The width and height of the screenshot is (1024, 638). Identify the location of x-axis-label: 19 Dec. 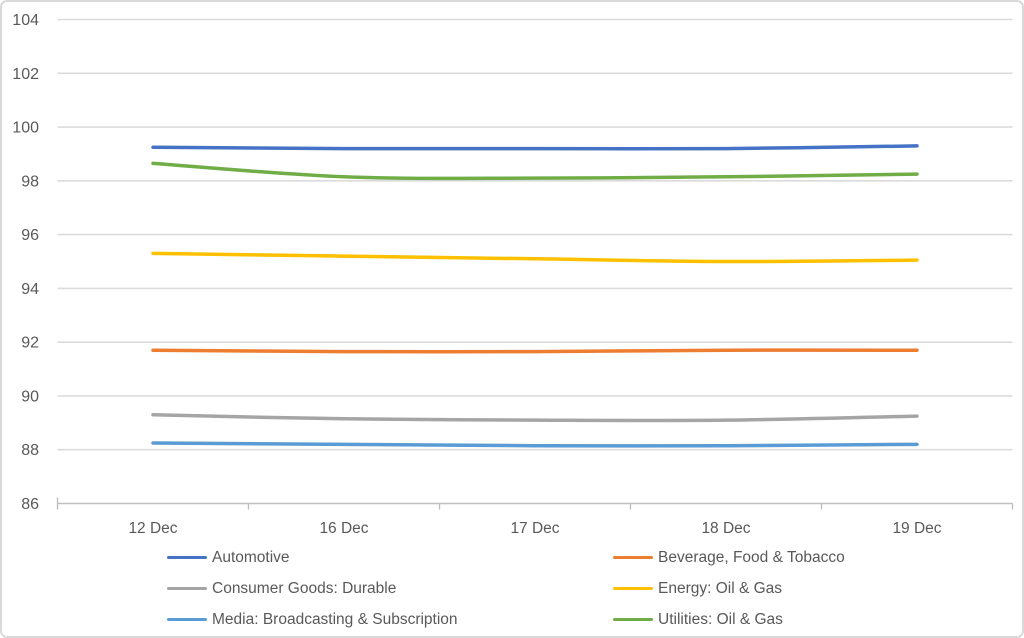
(916, 528).